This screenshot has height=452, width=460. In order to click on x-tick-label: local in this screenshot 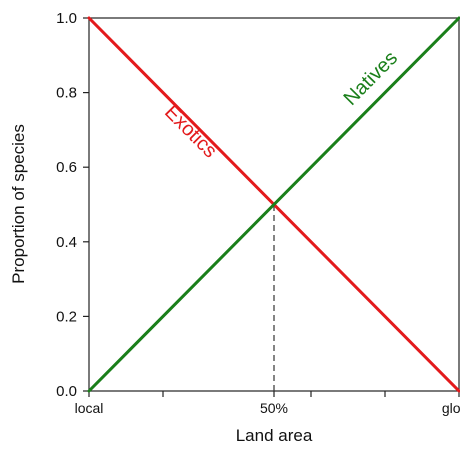, I will do `click(89, 408)`.